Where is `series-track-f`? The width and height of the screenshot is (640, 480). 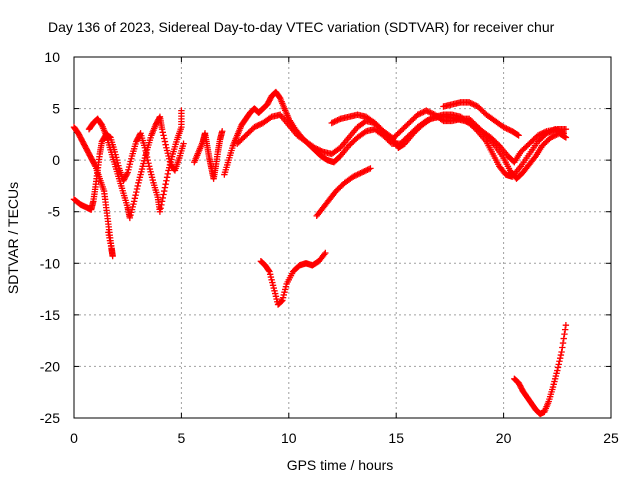 series-track-f is located at coordinates (402, 144).